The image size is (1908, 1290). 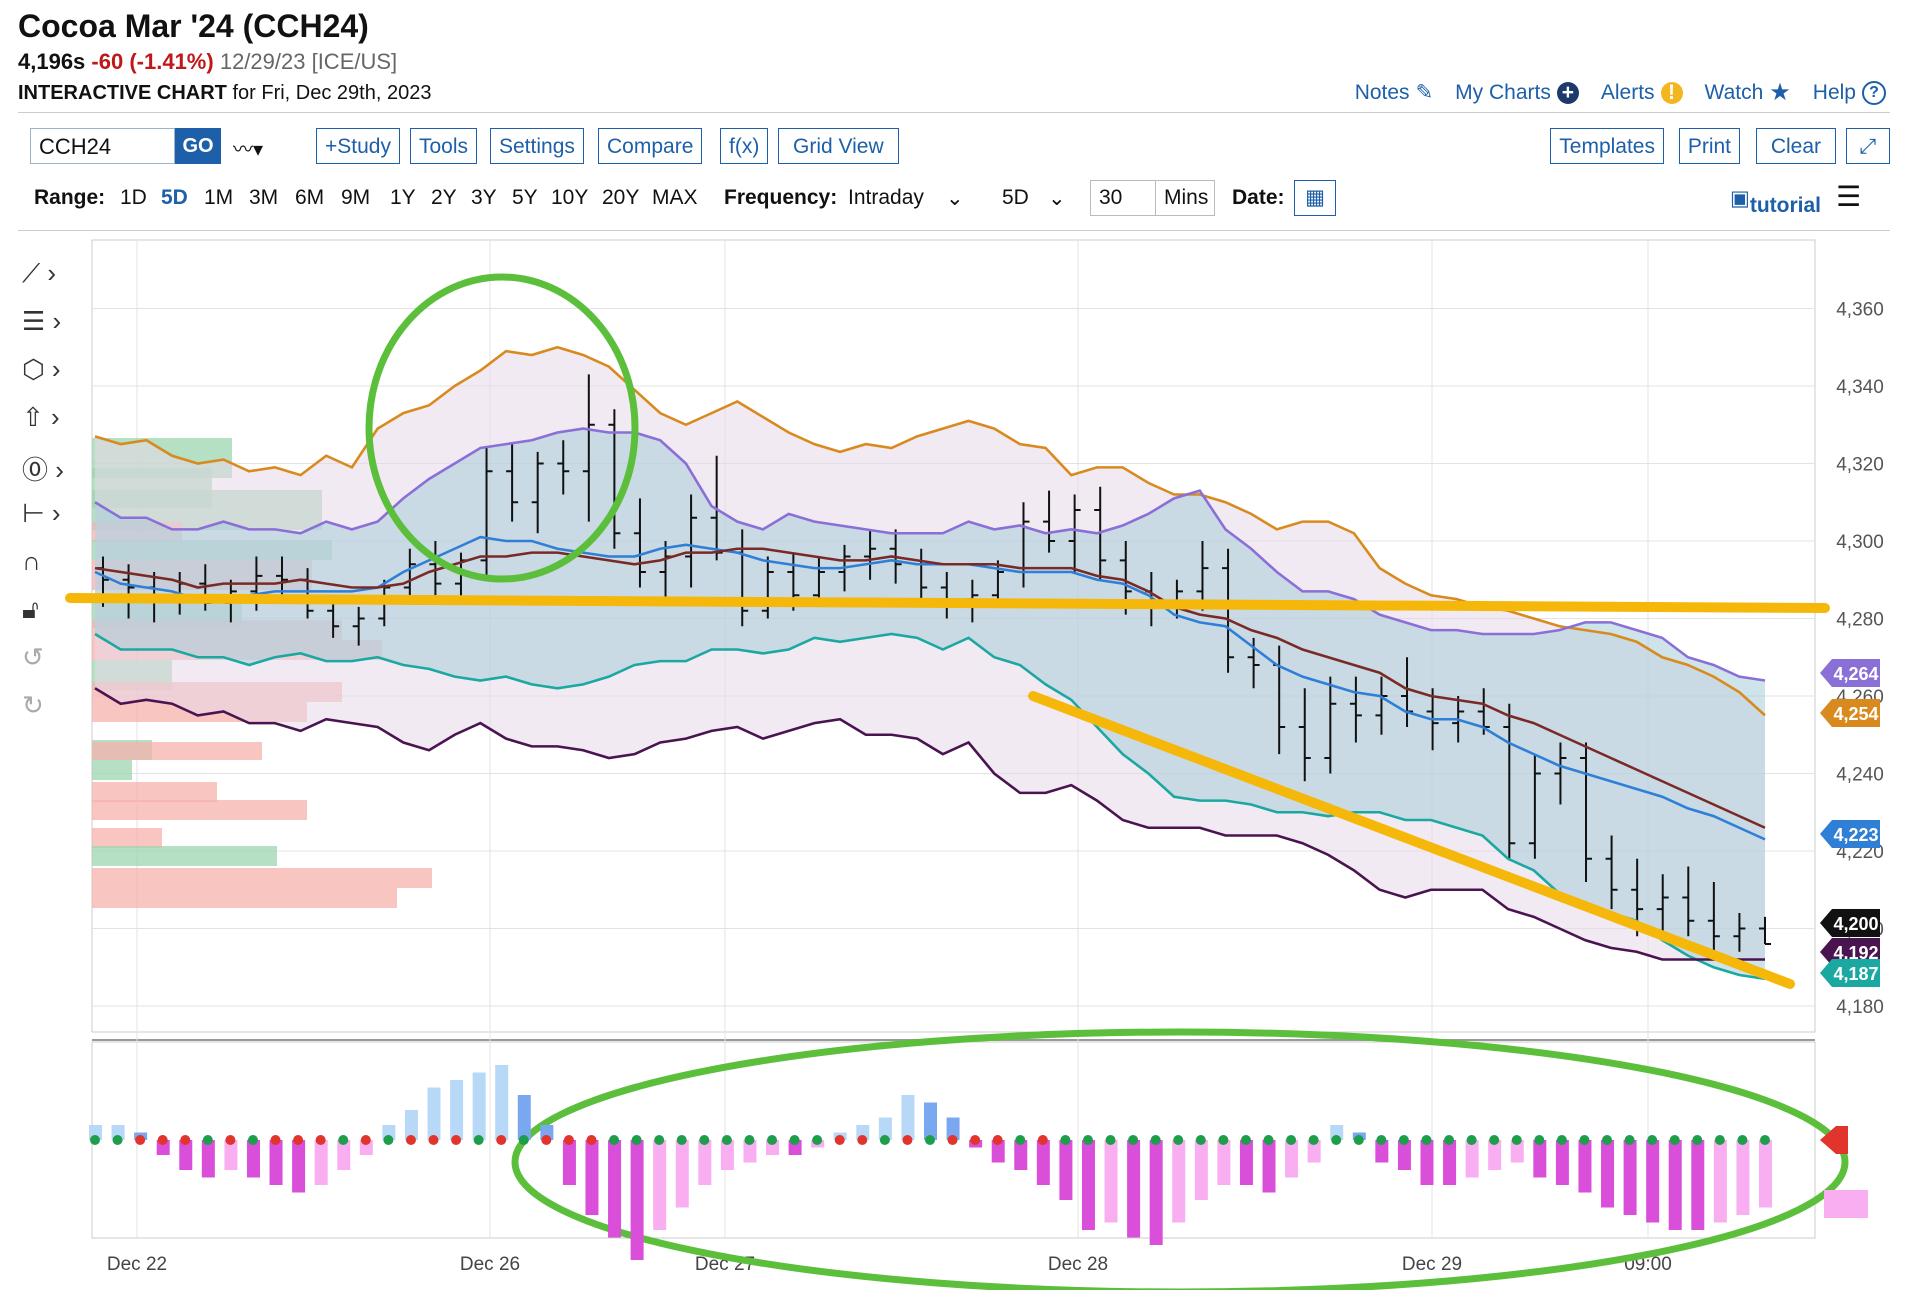 I want to click on clear-button: Clear, so click(x=1795, y=146).